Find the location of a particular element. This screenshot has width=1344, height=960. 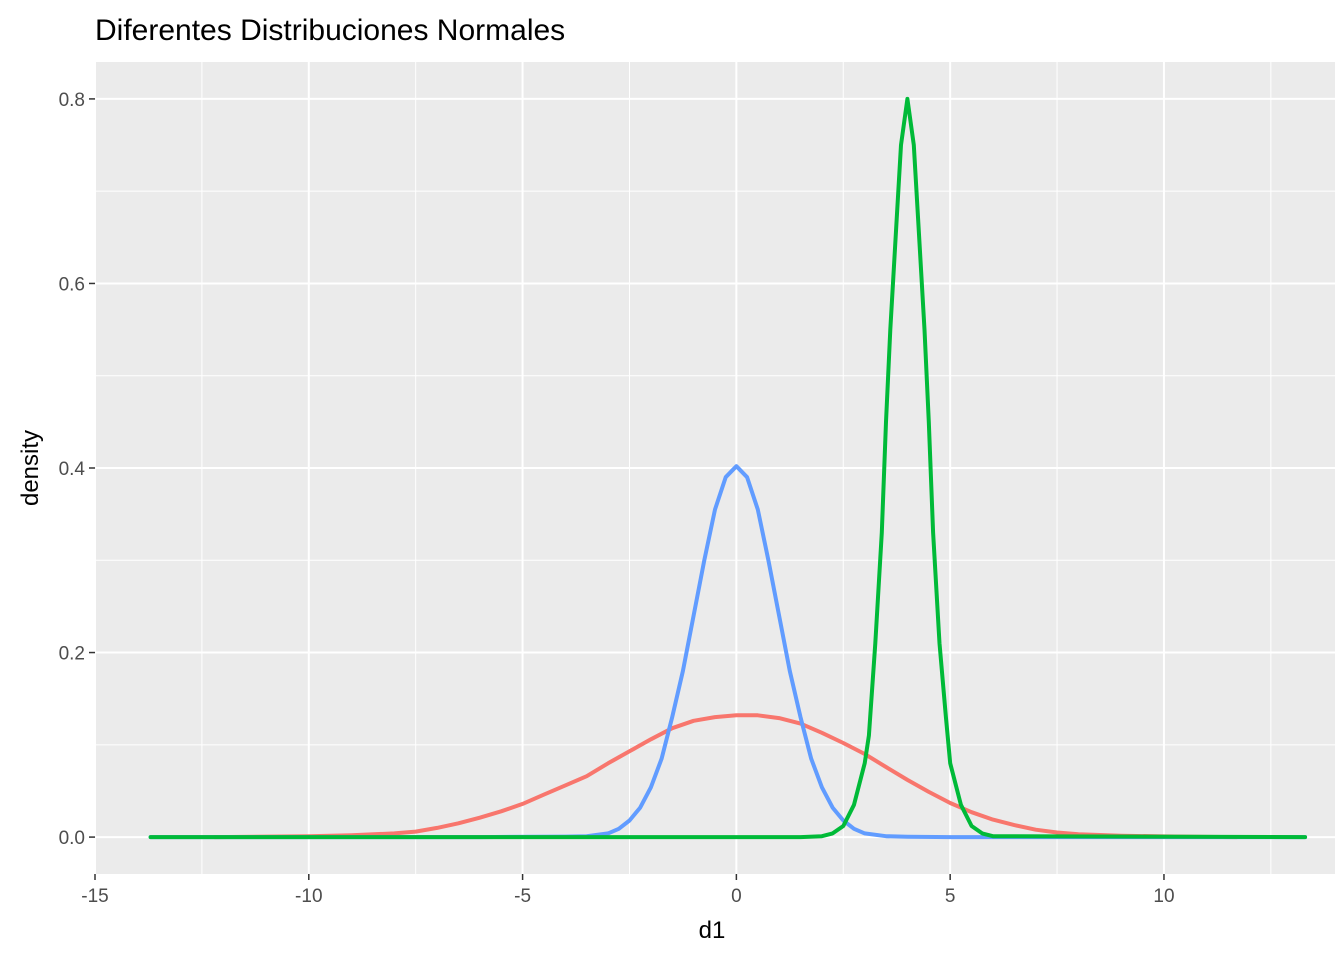

y-tick-label: 0.2 is located at coordinates (72, 654).